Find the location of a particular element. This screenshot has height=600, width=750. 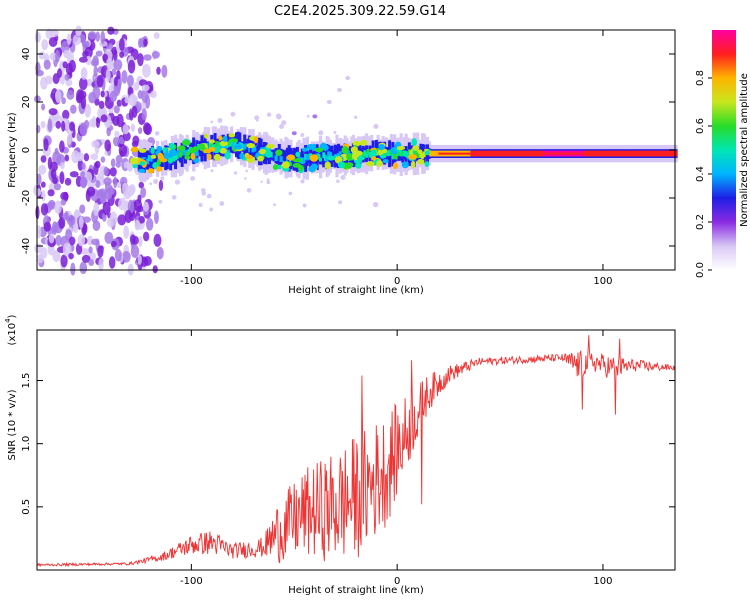

snr-x-tick-label: 100 is located at coordinates (602, 581).